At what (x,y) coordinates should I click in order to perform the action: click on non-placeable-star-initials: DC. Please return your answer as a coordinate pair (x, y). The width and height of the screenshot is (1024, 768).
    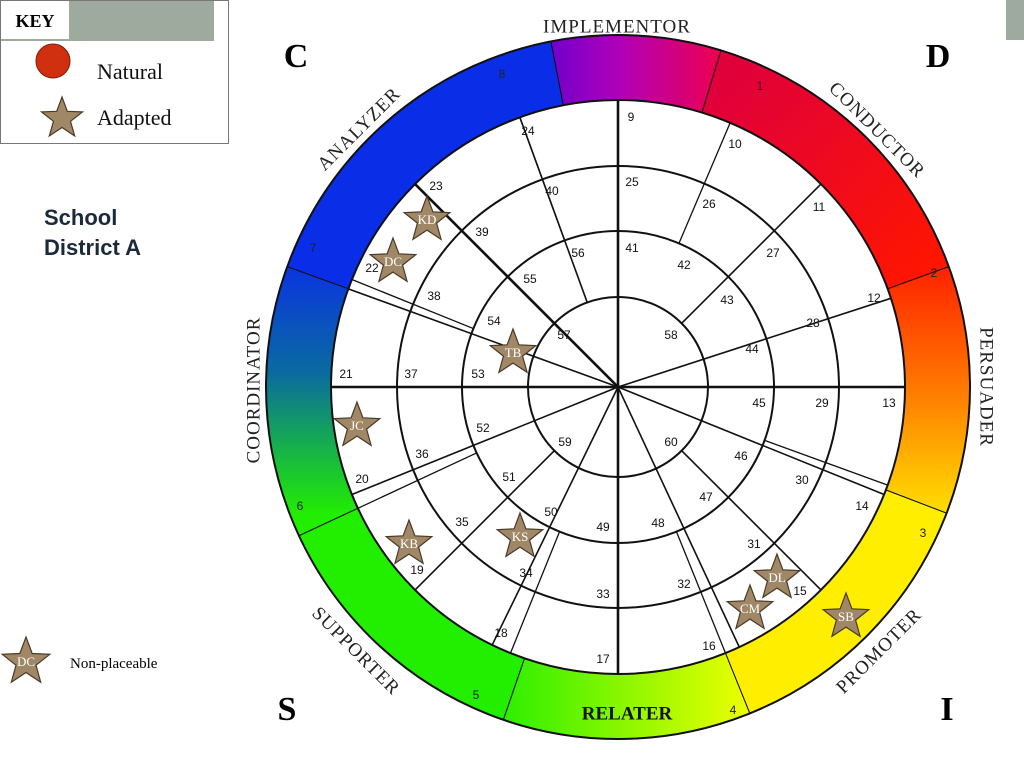
    Looking at the image, I should click on (26, 661).